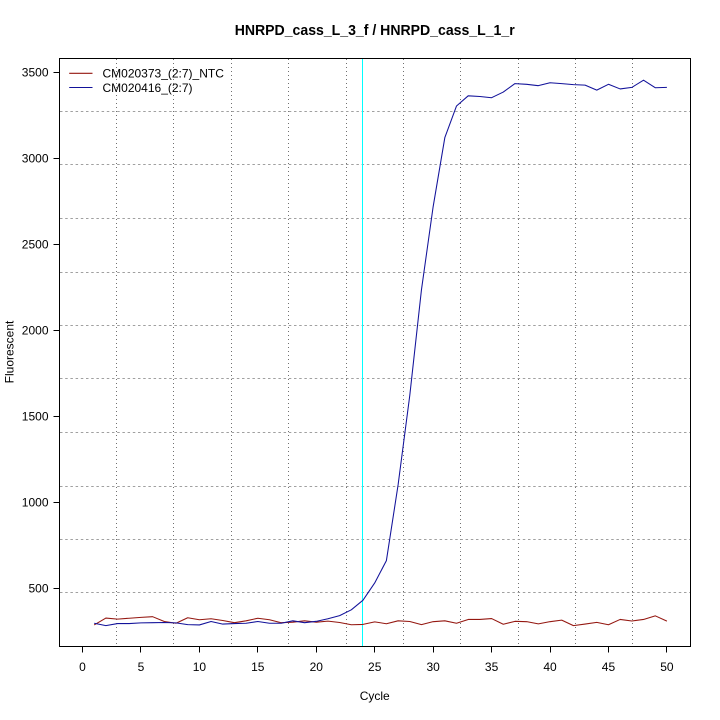 This screenshot has width=720, height=720. I want to click on svg-text: 1000, so click(35, 502).